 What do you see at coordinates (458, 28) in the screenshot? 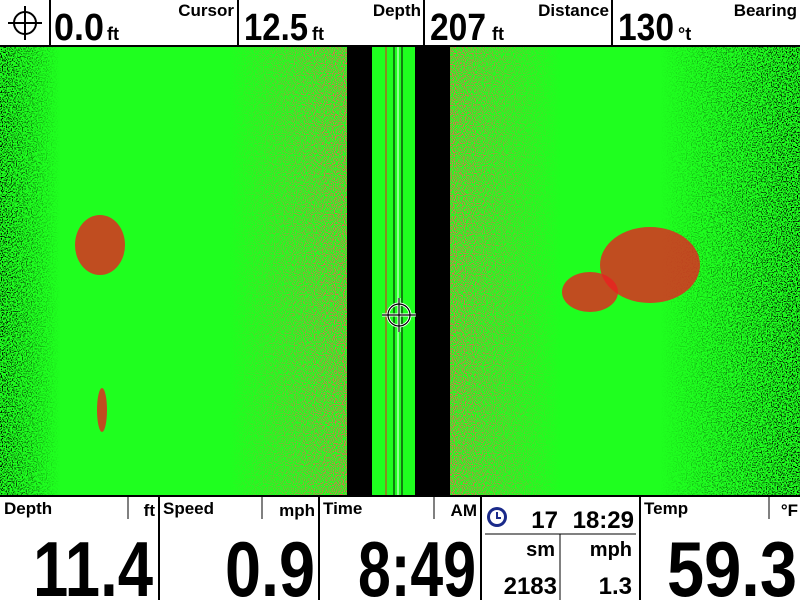
I see `distance-value: 207` at bounding box center [458, 28].